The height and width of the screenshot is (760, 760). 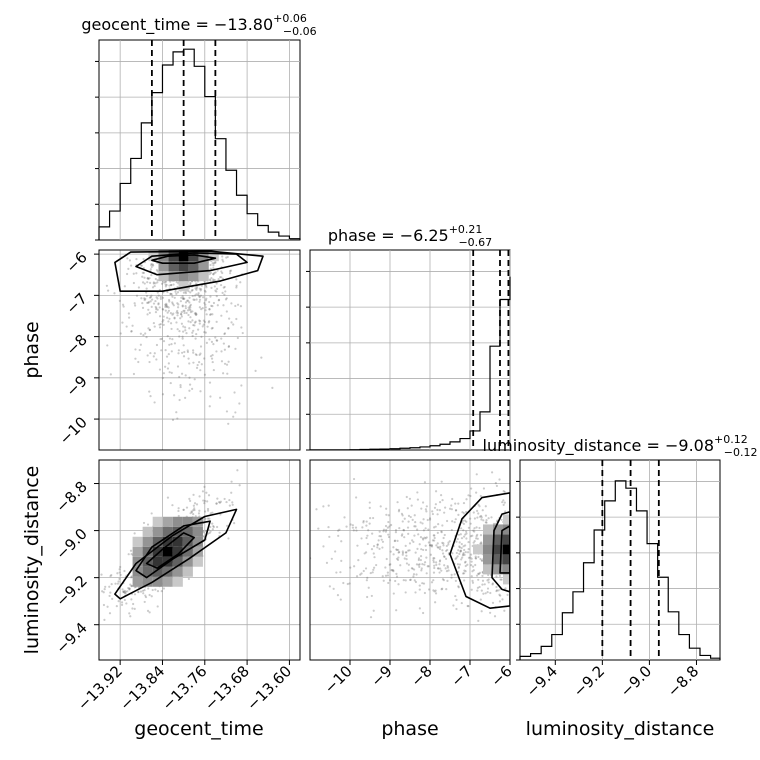 I want to click on y-tick-label: −10, so click(x=73, y=430).